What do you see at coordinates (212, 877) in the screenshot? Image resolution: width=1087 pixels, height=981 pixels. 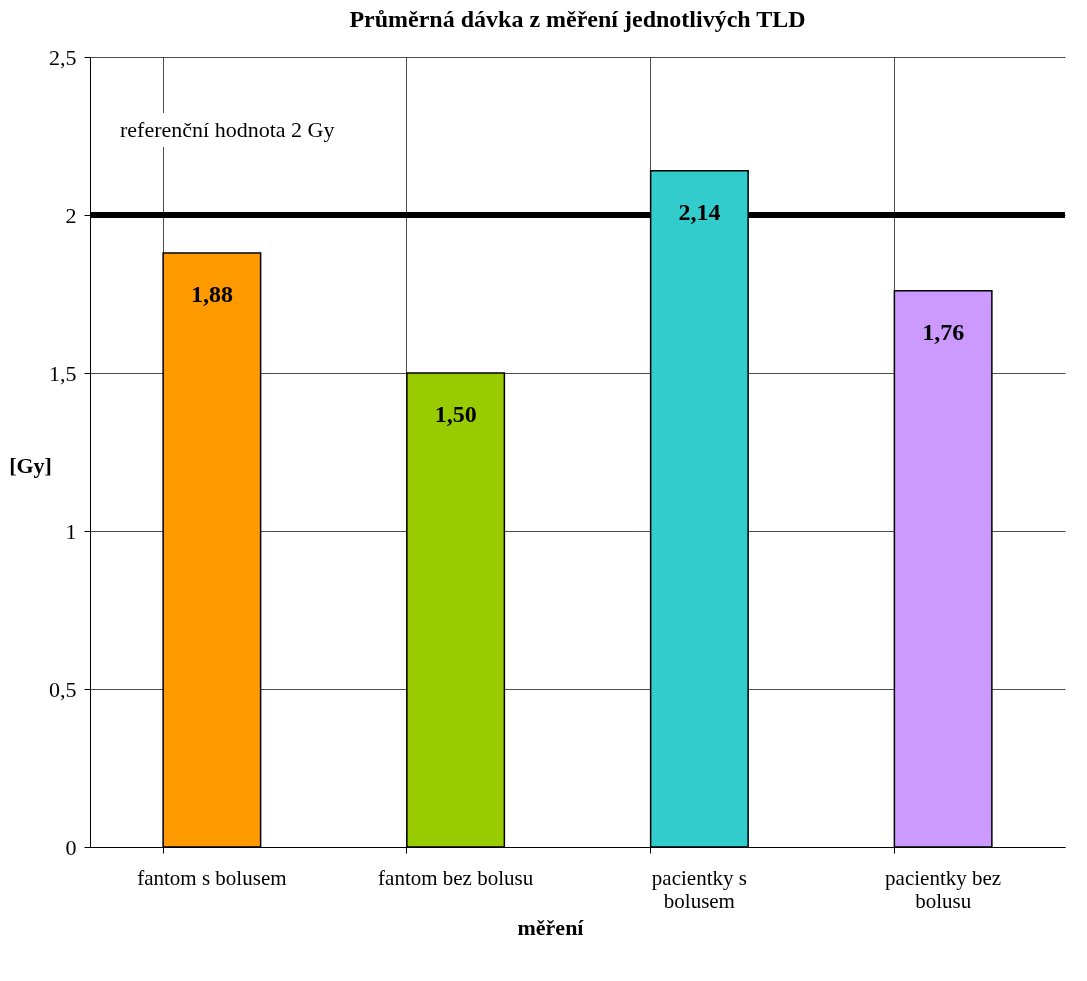 I see `x-tick-label: fantom s bolusem` at bounding box center [212, 877].